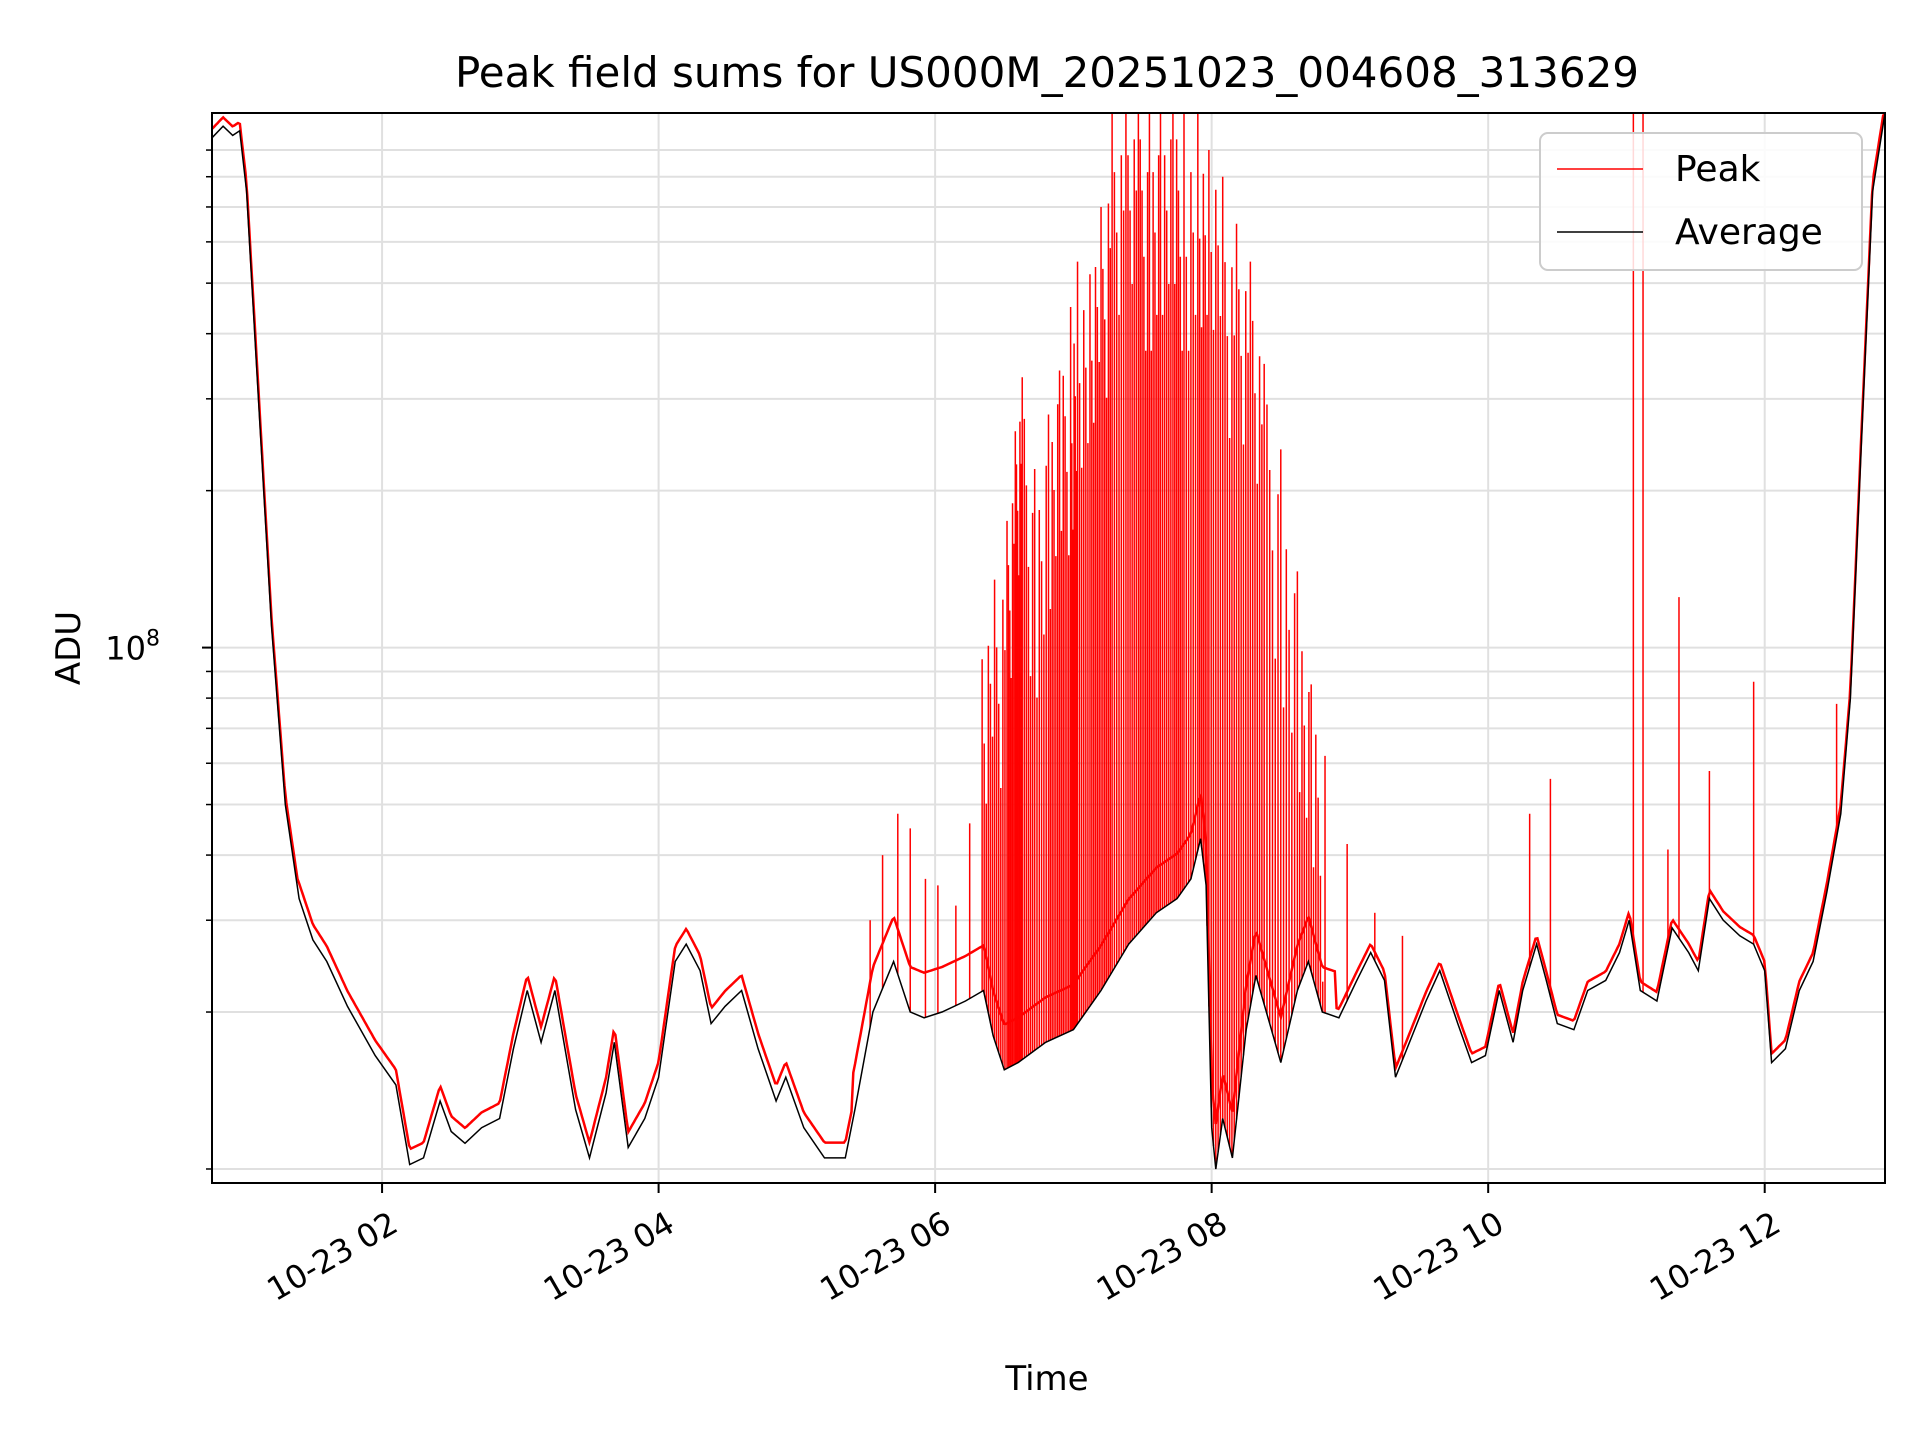 The image size is (1920, 1440). I want to click on y-tick-label: 108, so click(132, 647).